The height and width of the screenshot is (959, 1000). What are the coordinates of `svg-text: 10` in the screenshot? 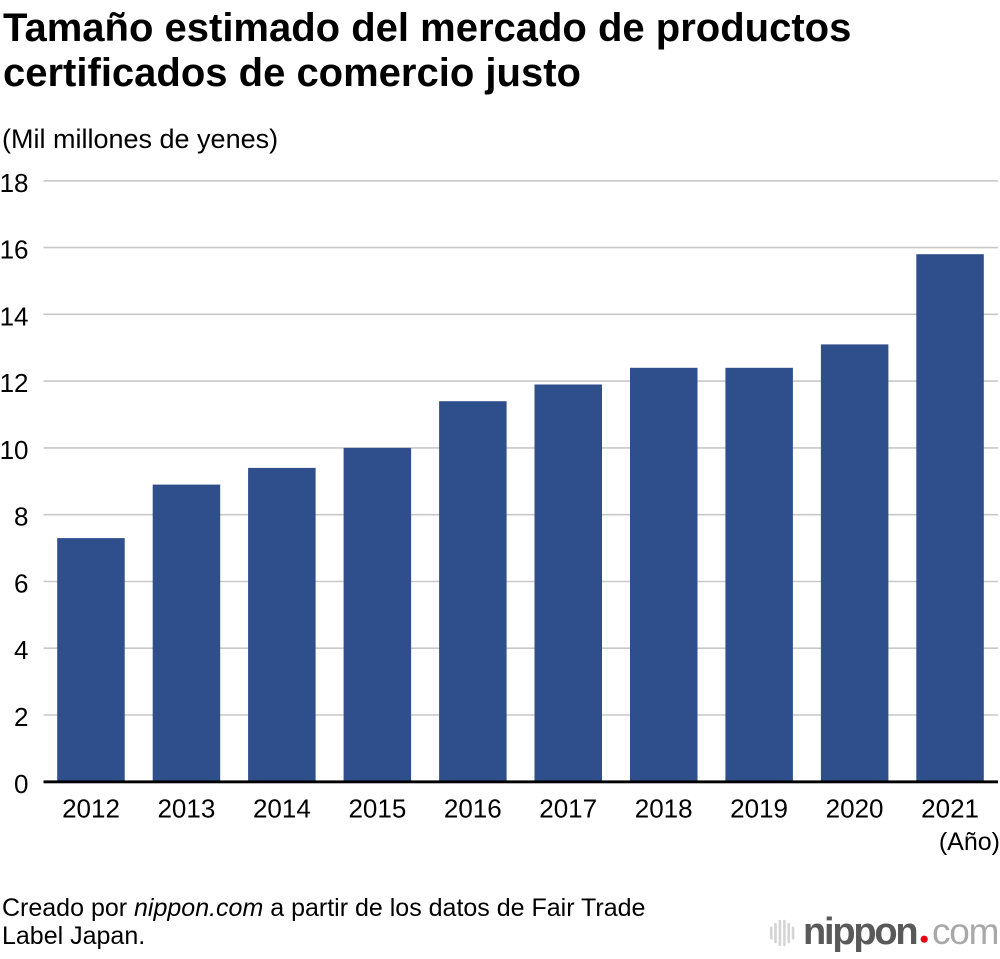 It's located at (14, 450).